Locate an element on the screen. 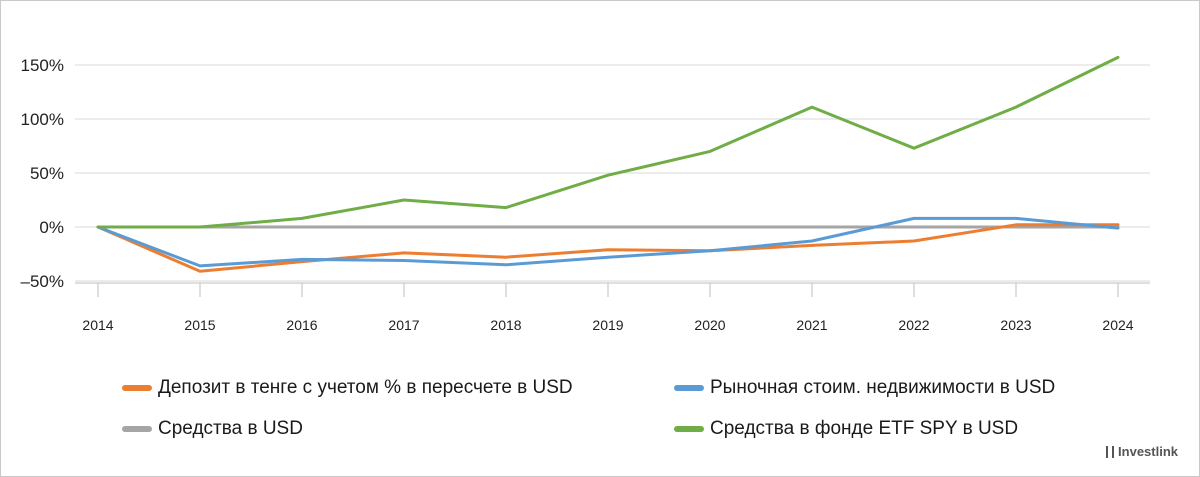 This screenshot has height=477, width=1200. y-tick-label: 150% is located at coordinates (42, 65).